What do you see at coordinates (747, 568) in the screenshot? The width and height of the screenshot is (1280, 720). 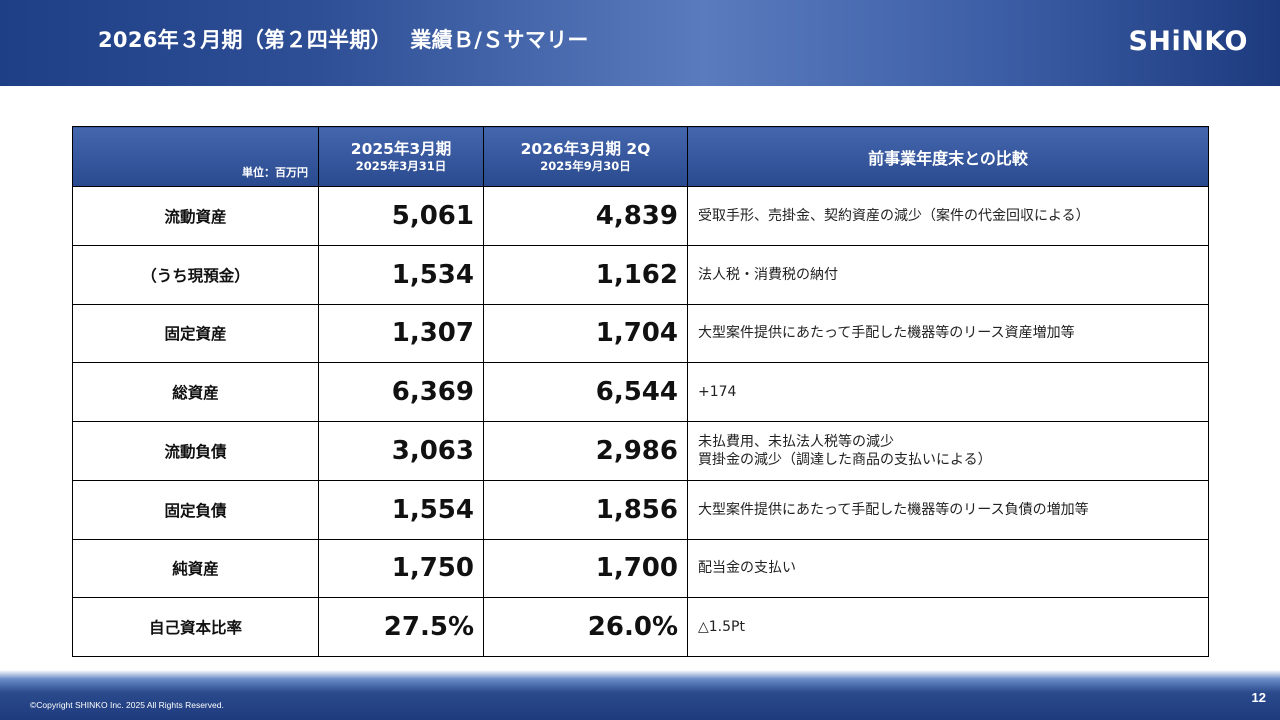 I see `comparison-note-line: 配当金の支払い` at bounding box center [747, 568].